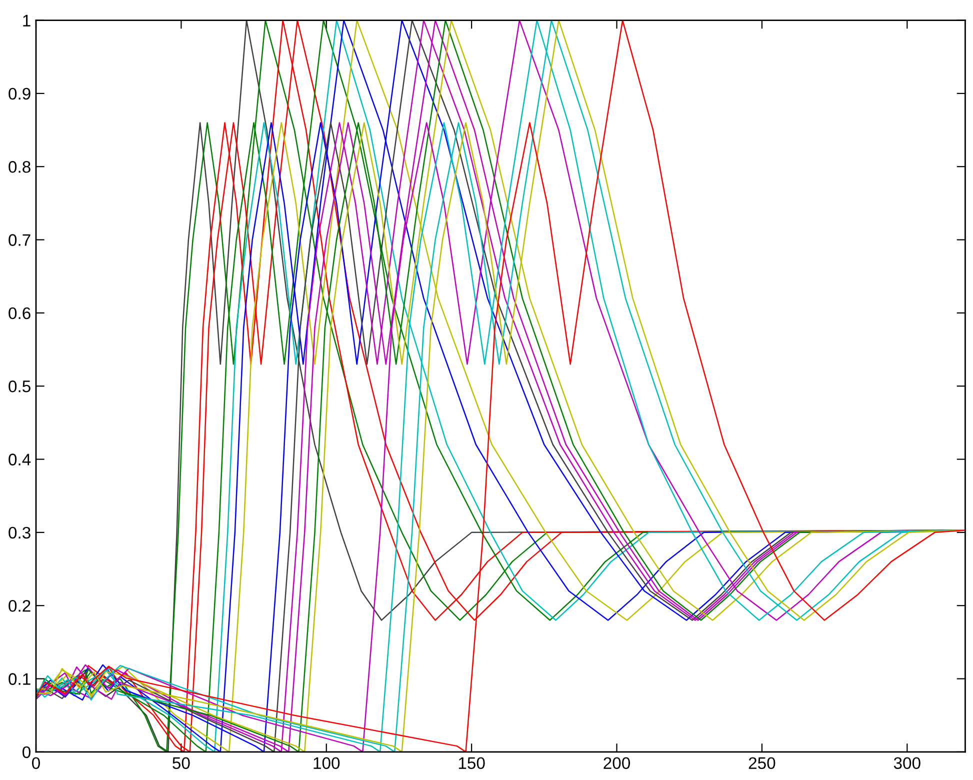  I want to click on x-tick-label: 200, so click(617, 763).